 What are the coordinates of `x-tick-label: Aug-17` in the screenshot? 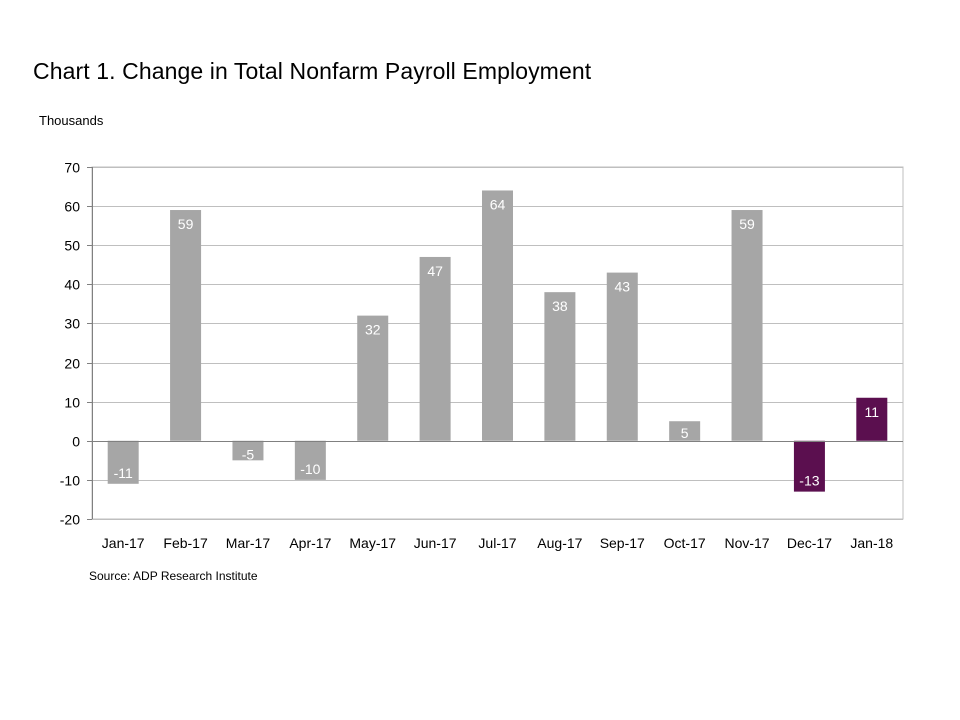 It's located at (559, 543).